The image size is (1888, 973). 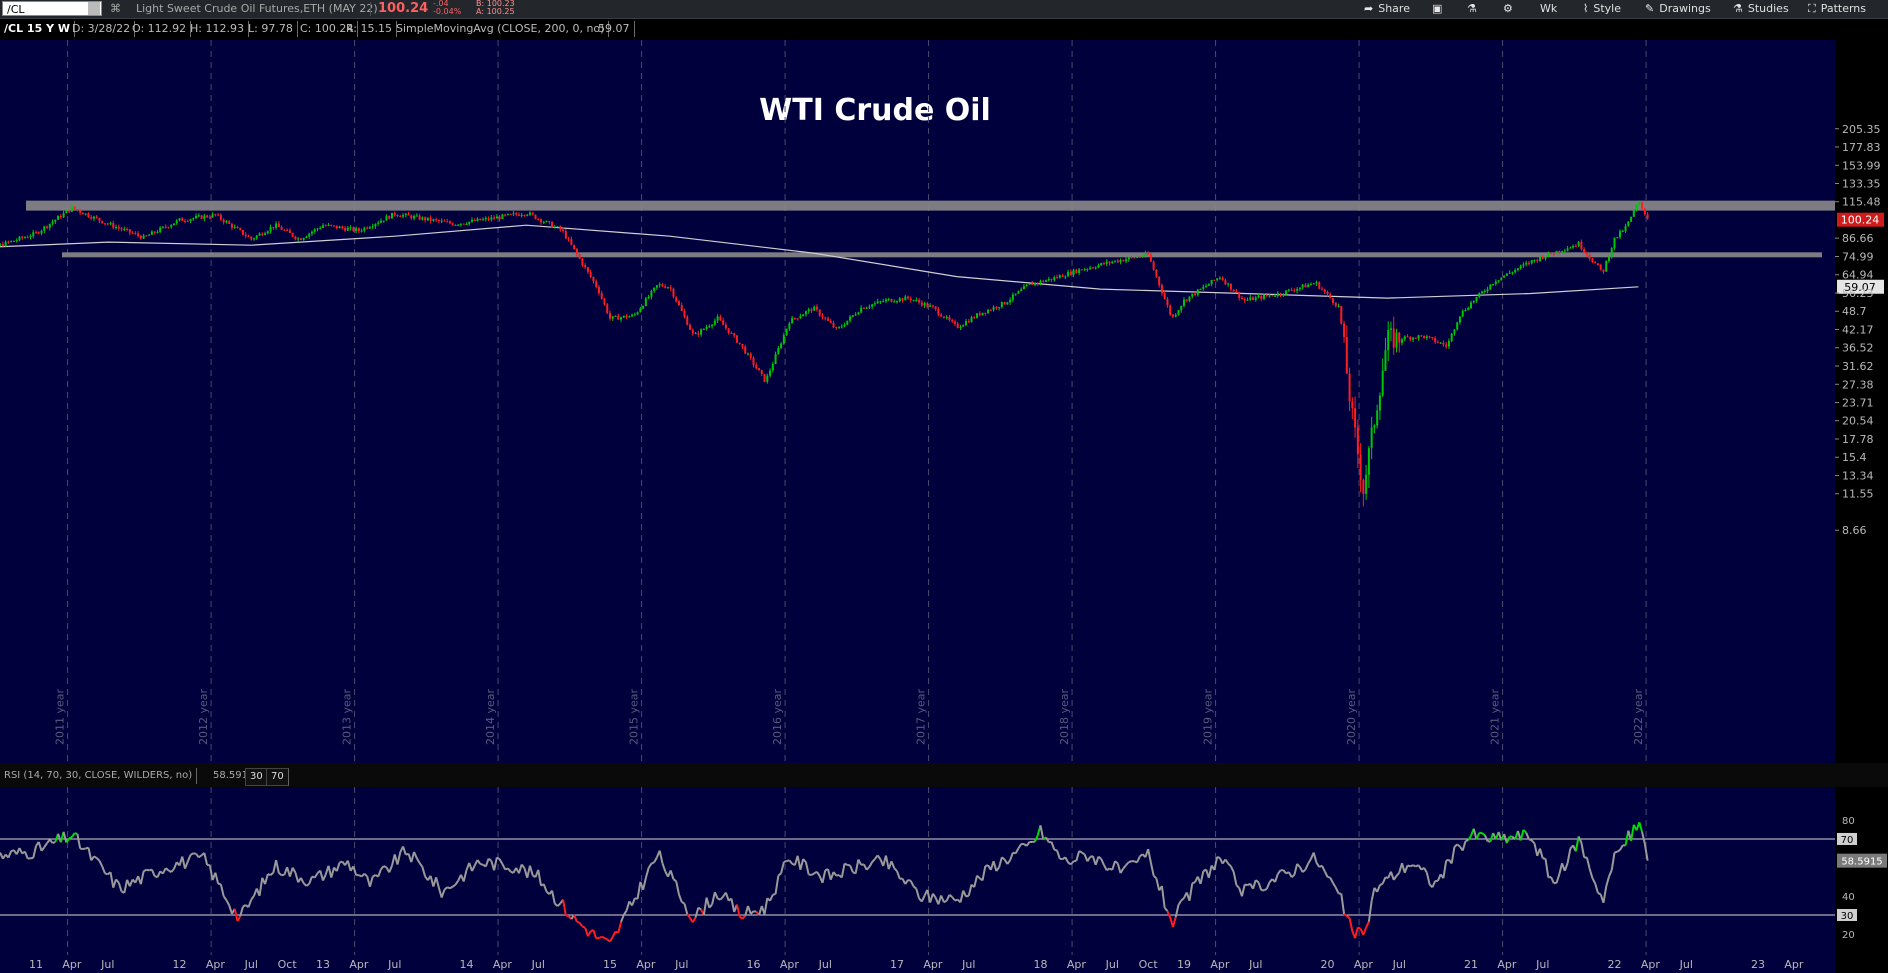 What do you see at coordinates (52, 8) in the screenshot?
I see `symbol-input: /CL` at bounding box center [52, 8].